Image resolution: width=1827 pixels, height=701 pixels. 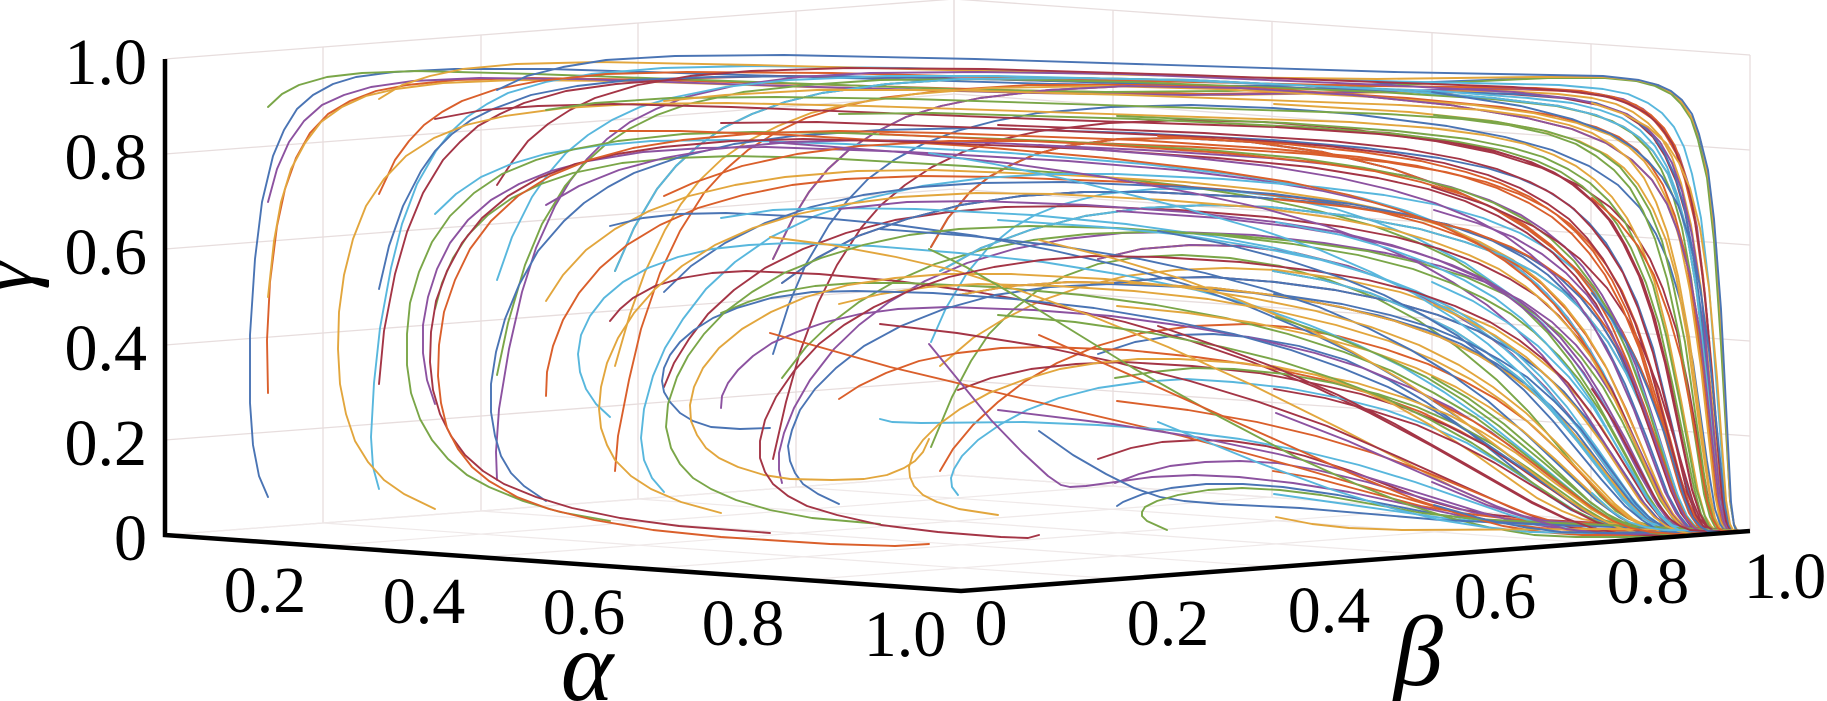 I want to click on svg-text: γ, so click(x=25, y=276).